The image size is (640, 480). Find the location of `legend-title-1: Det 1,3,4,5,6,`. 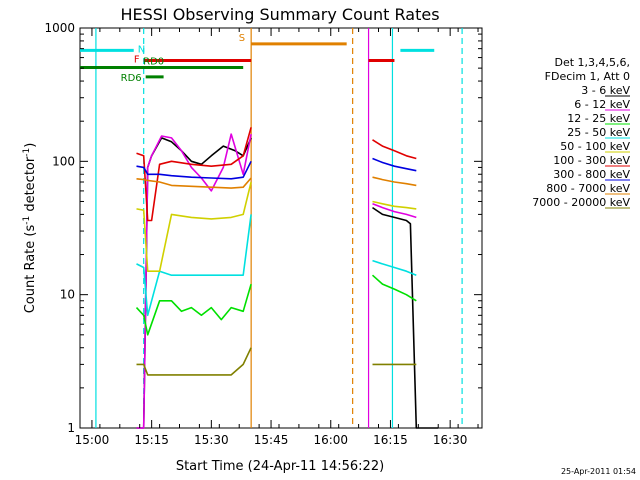

legend-title-1: Det 1,3,4,5,6, is located at coordinates (592, 62).